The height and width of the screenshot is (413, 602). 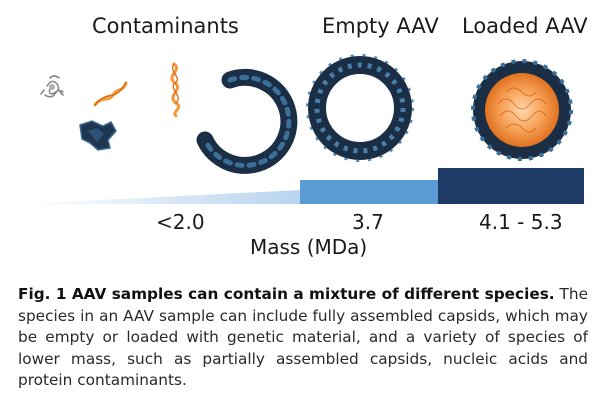 What do you see at coordinates (161, 197) in the screenshot?
I see `scale-segment-low` at bounding box center [161, 197].